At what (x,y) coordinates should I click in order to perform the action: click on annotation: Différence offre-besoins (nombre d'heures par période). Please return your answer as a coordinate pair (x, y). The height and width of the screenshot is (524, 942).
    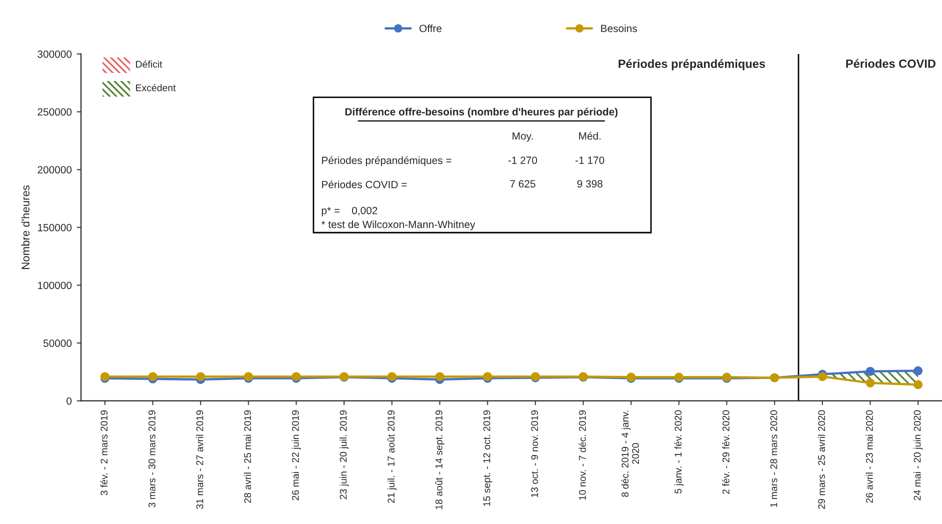
    Looking at the image, I should click on (481, 113).